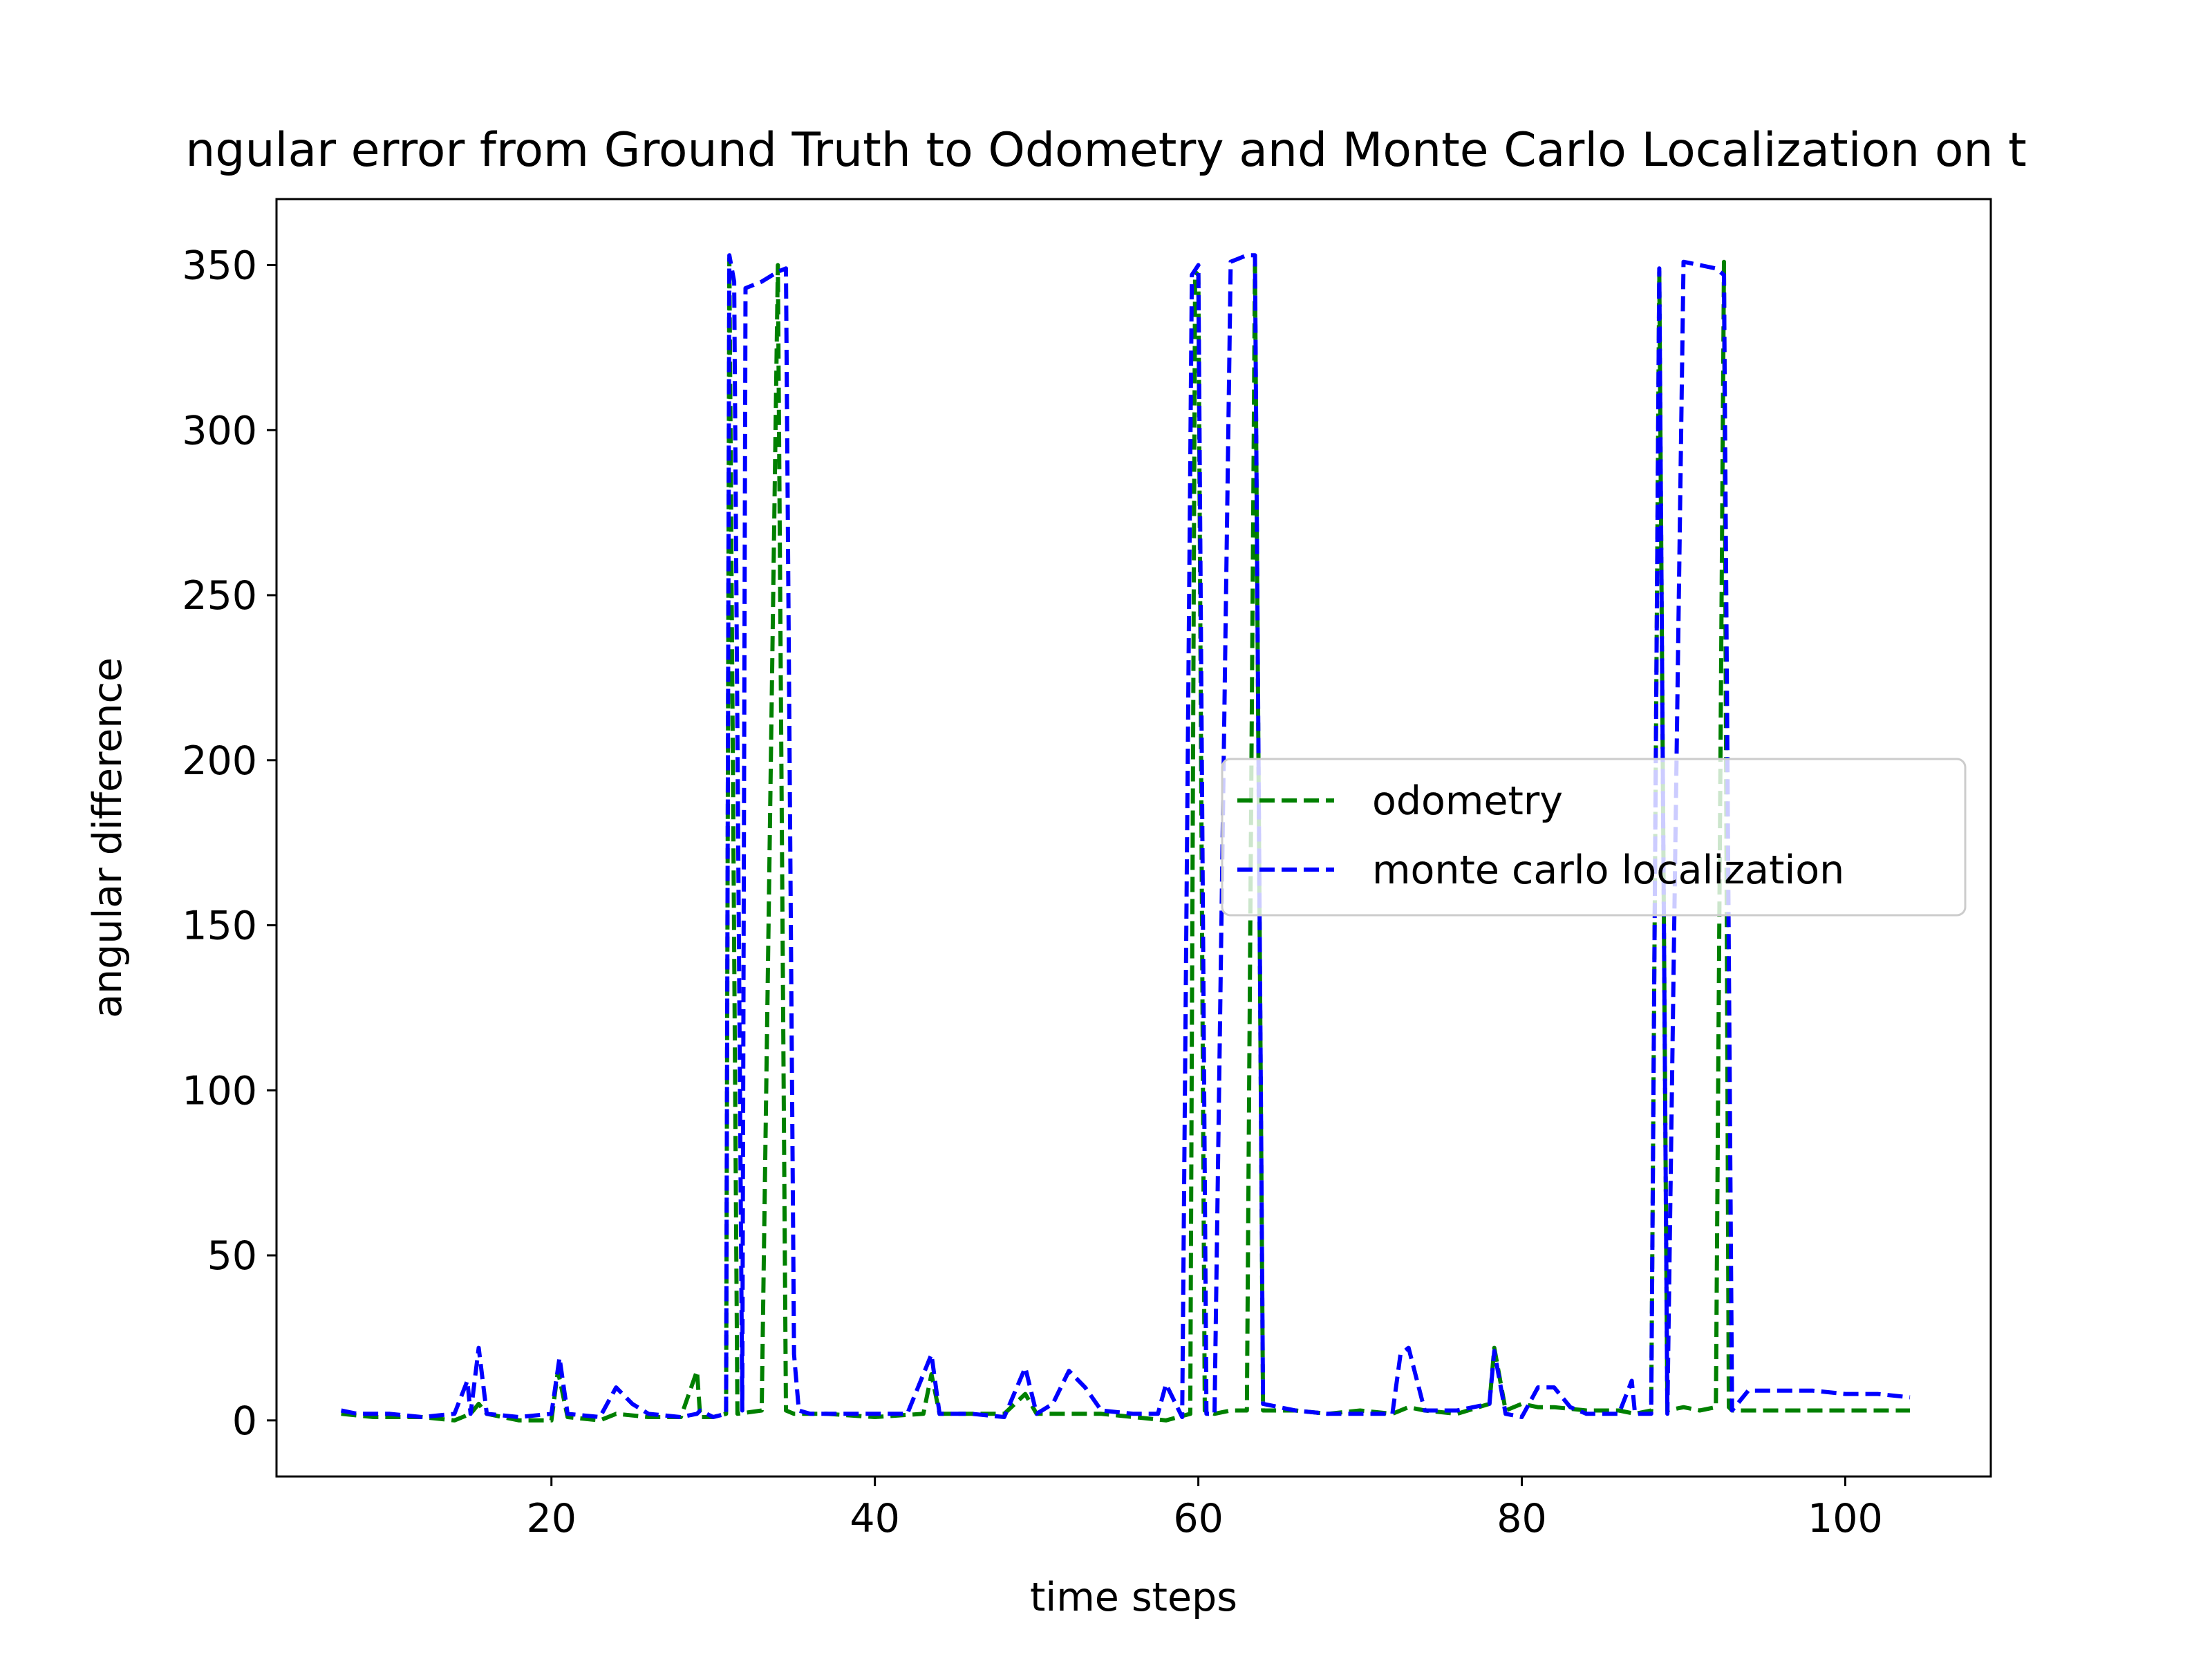 This screenshot has width=2212, height=1659. Describe the element at coordinates (1522, 1518) in the screenshot. I see `x-tick-label-3: 80` at that location.